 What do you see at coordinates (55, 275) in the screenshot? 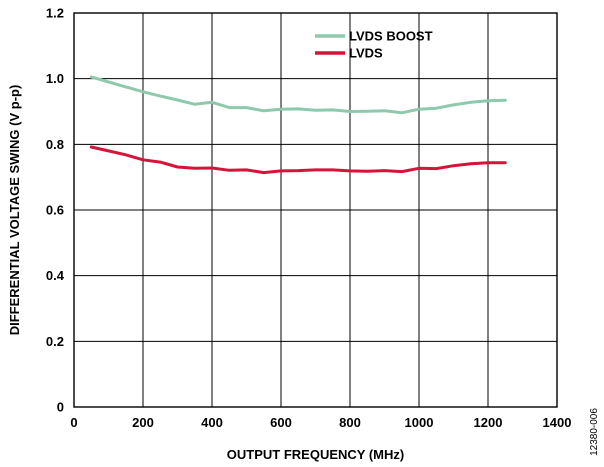
I see `y-tick-label: 0.4` at bounding box center [55, 275].